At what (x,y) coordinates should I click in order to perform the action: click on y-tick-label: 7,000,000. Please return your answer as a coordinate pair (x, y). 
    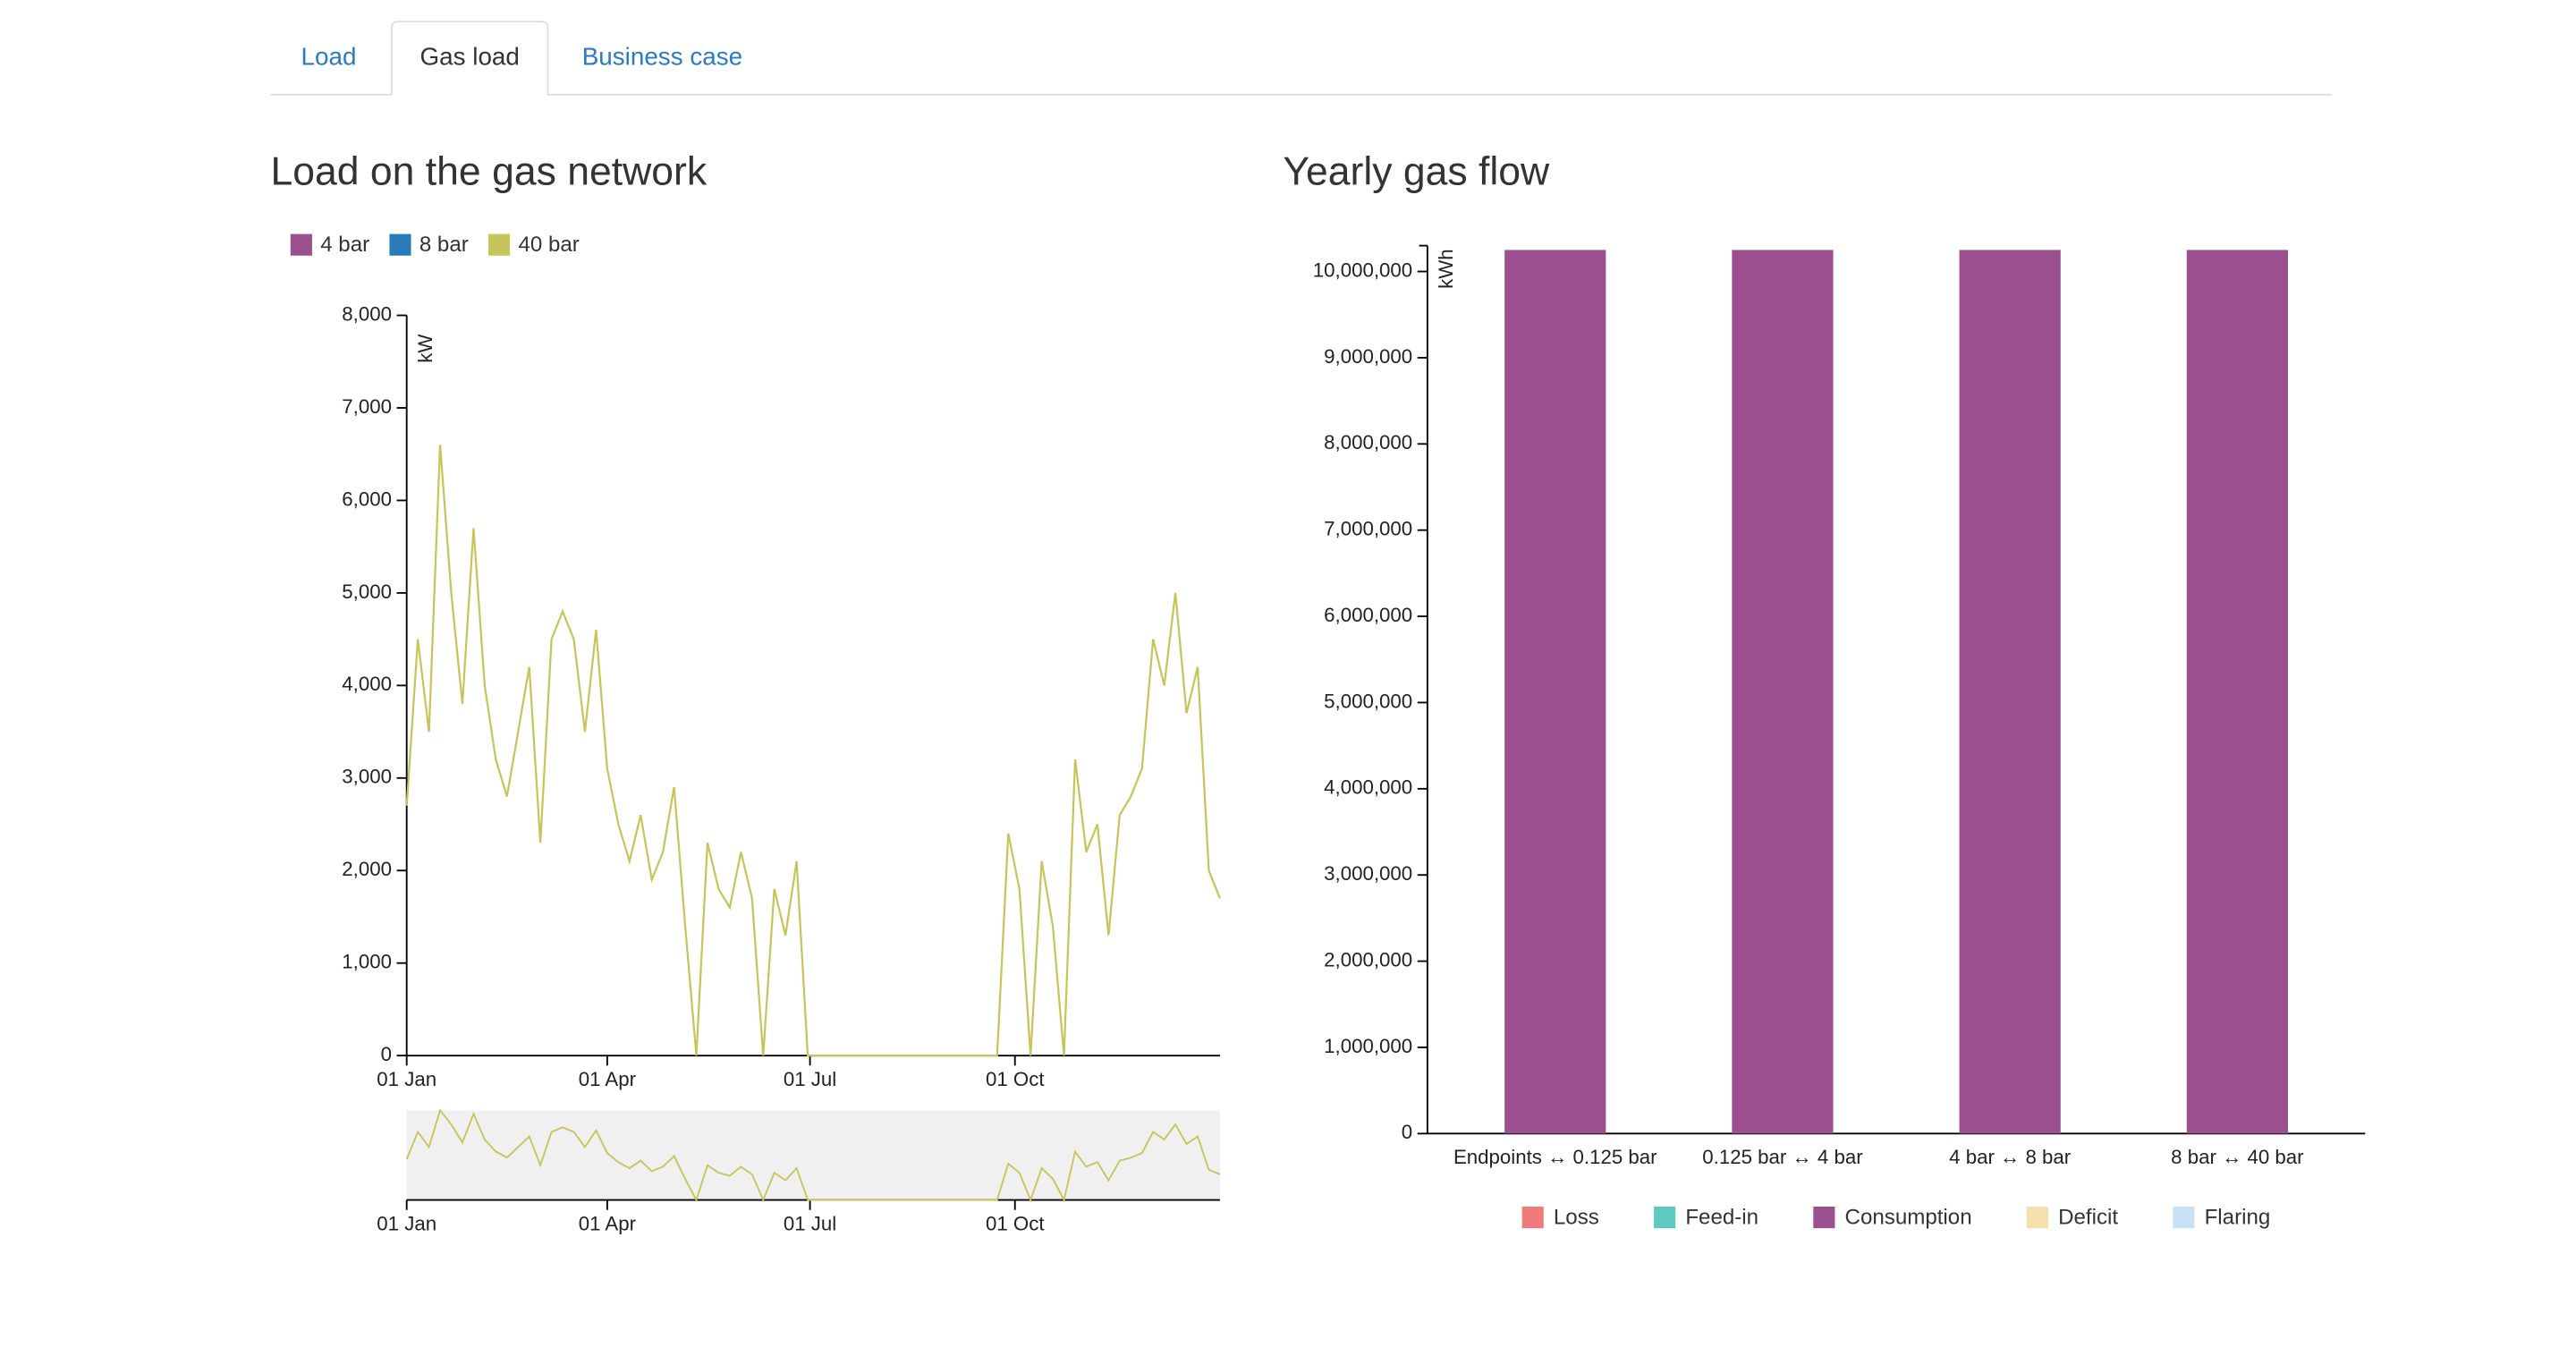
    Looking at the image, I should click on (1368, 529).